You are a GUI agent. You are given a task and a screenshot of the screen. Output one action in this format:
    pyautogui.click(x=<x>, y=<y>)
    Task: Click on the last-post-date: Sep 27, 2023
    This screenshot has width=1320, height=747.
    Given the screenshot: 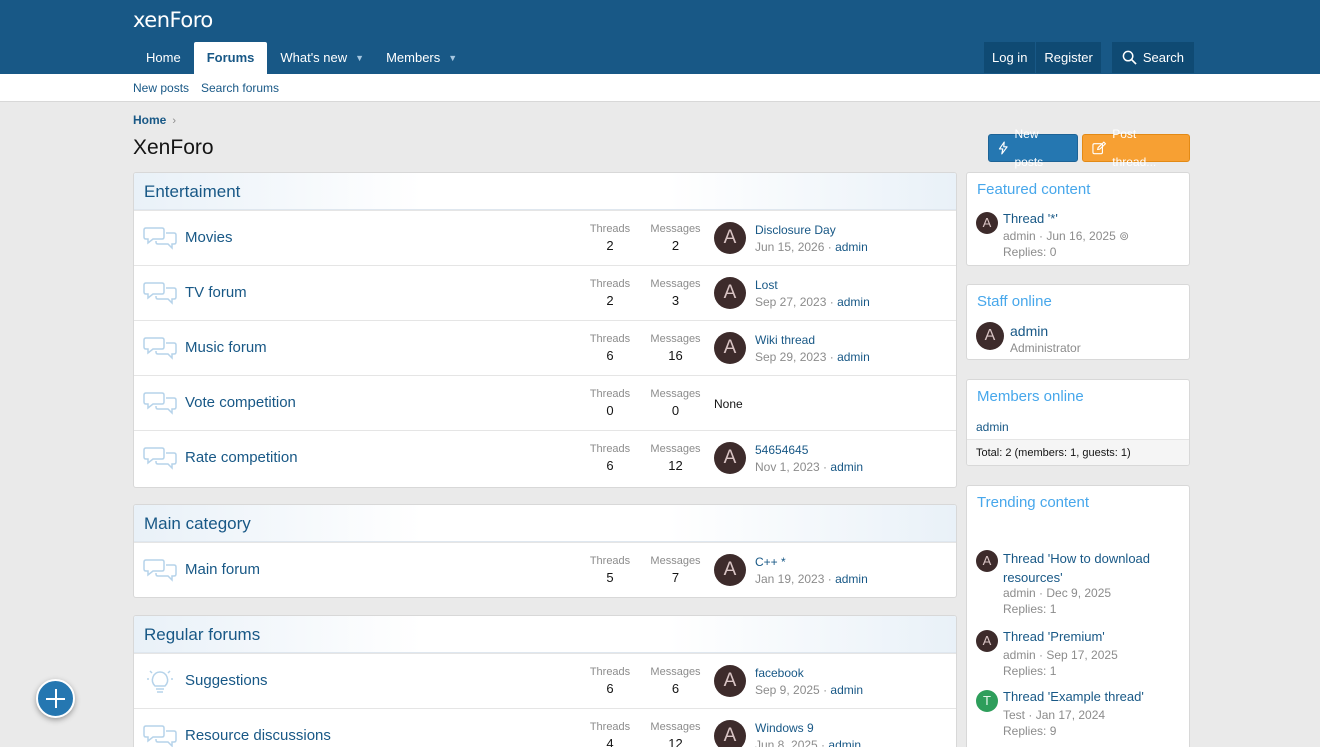 What is the action you would take?
    pyautogui.click(x=791, y=302)
    